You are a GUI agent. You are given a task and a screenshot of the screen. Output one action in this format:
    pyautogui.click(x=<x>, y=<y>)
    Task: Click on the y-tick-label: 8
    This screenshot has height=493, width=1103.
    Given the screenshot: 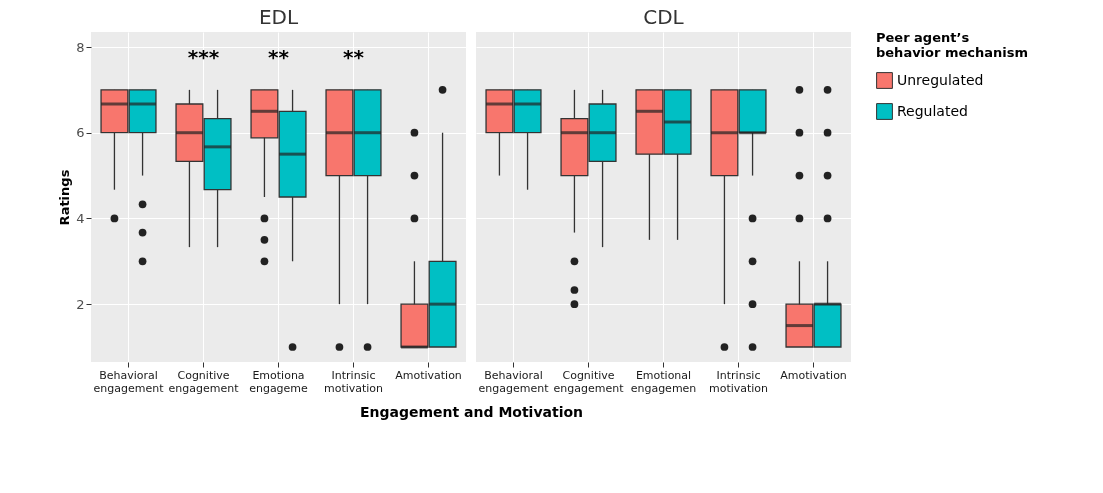 What is the action you would take?
    pyautogui.click(x=80, y=47)
    